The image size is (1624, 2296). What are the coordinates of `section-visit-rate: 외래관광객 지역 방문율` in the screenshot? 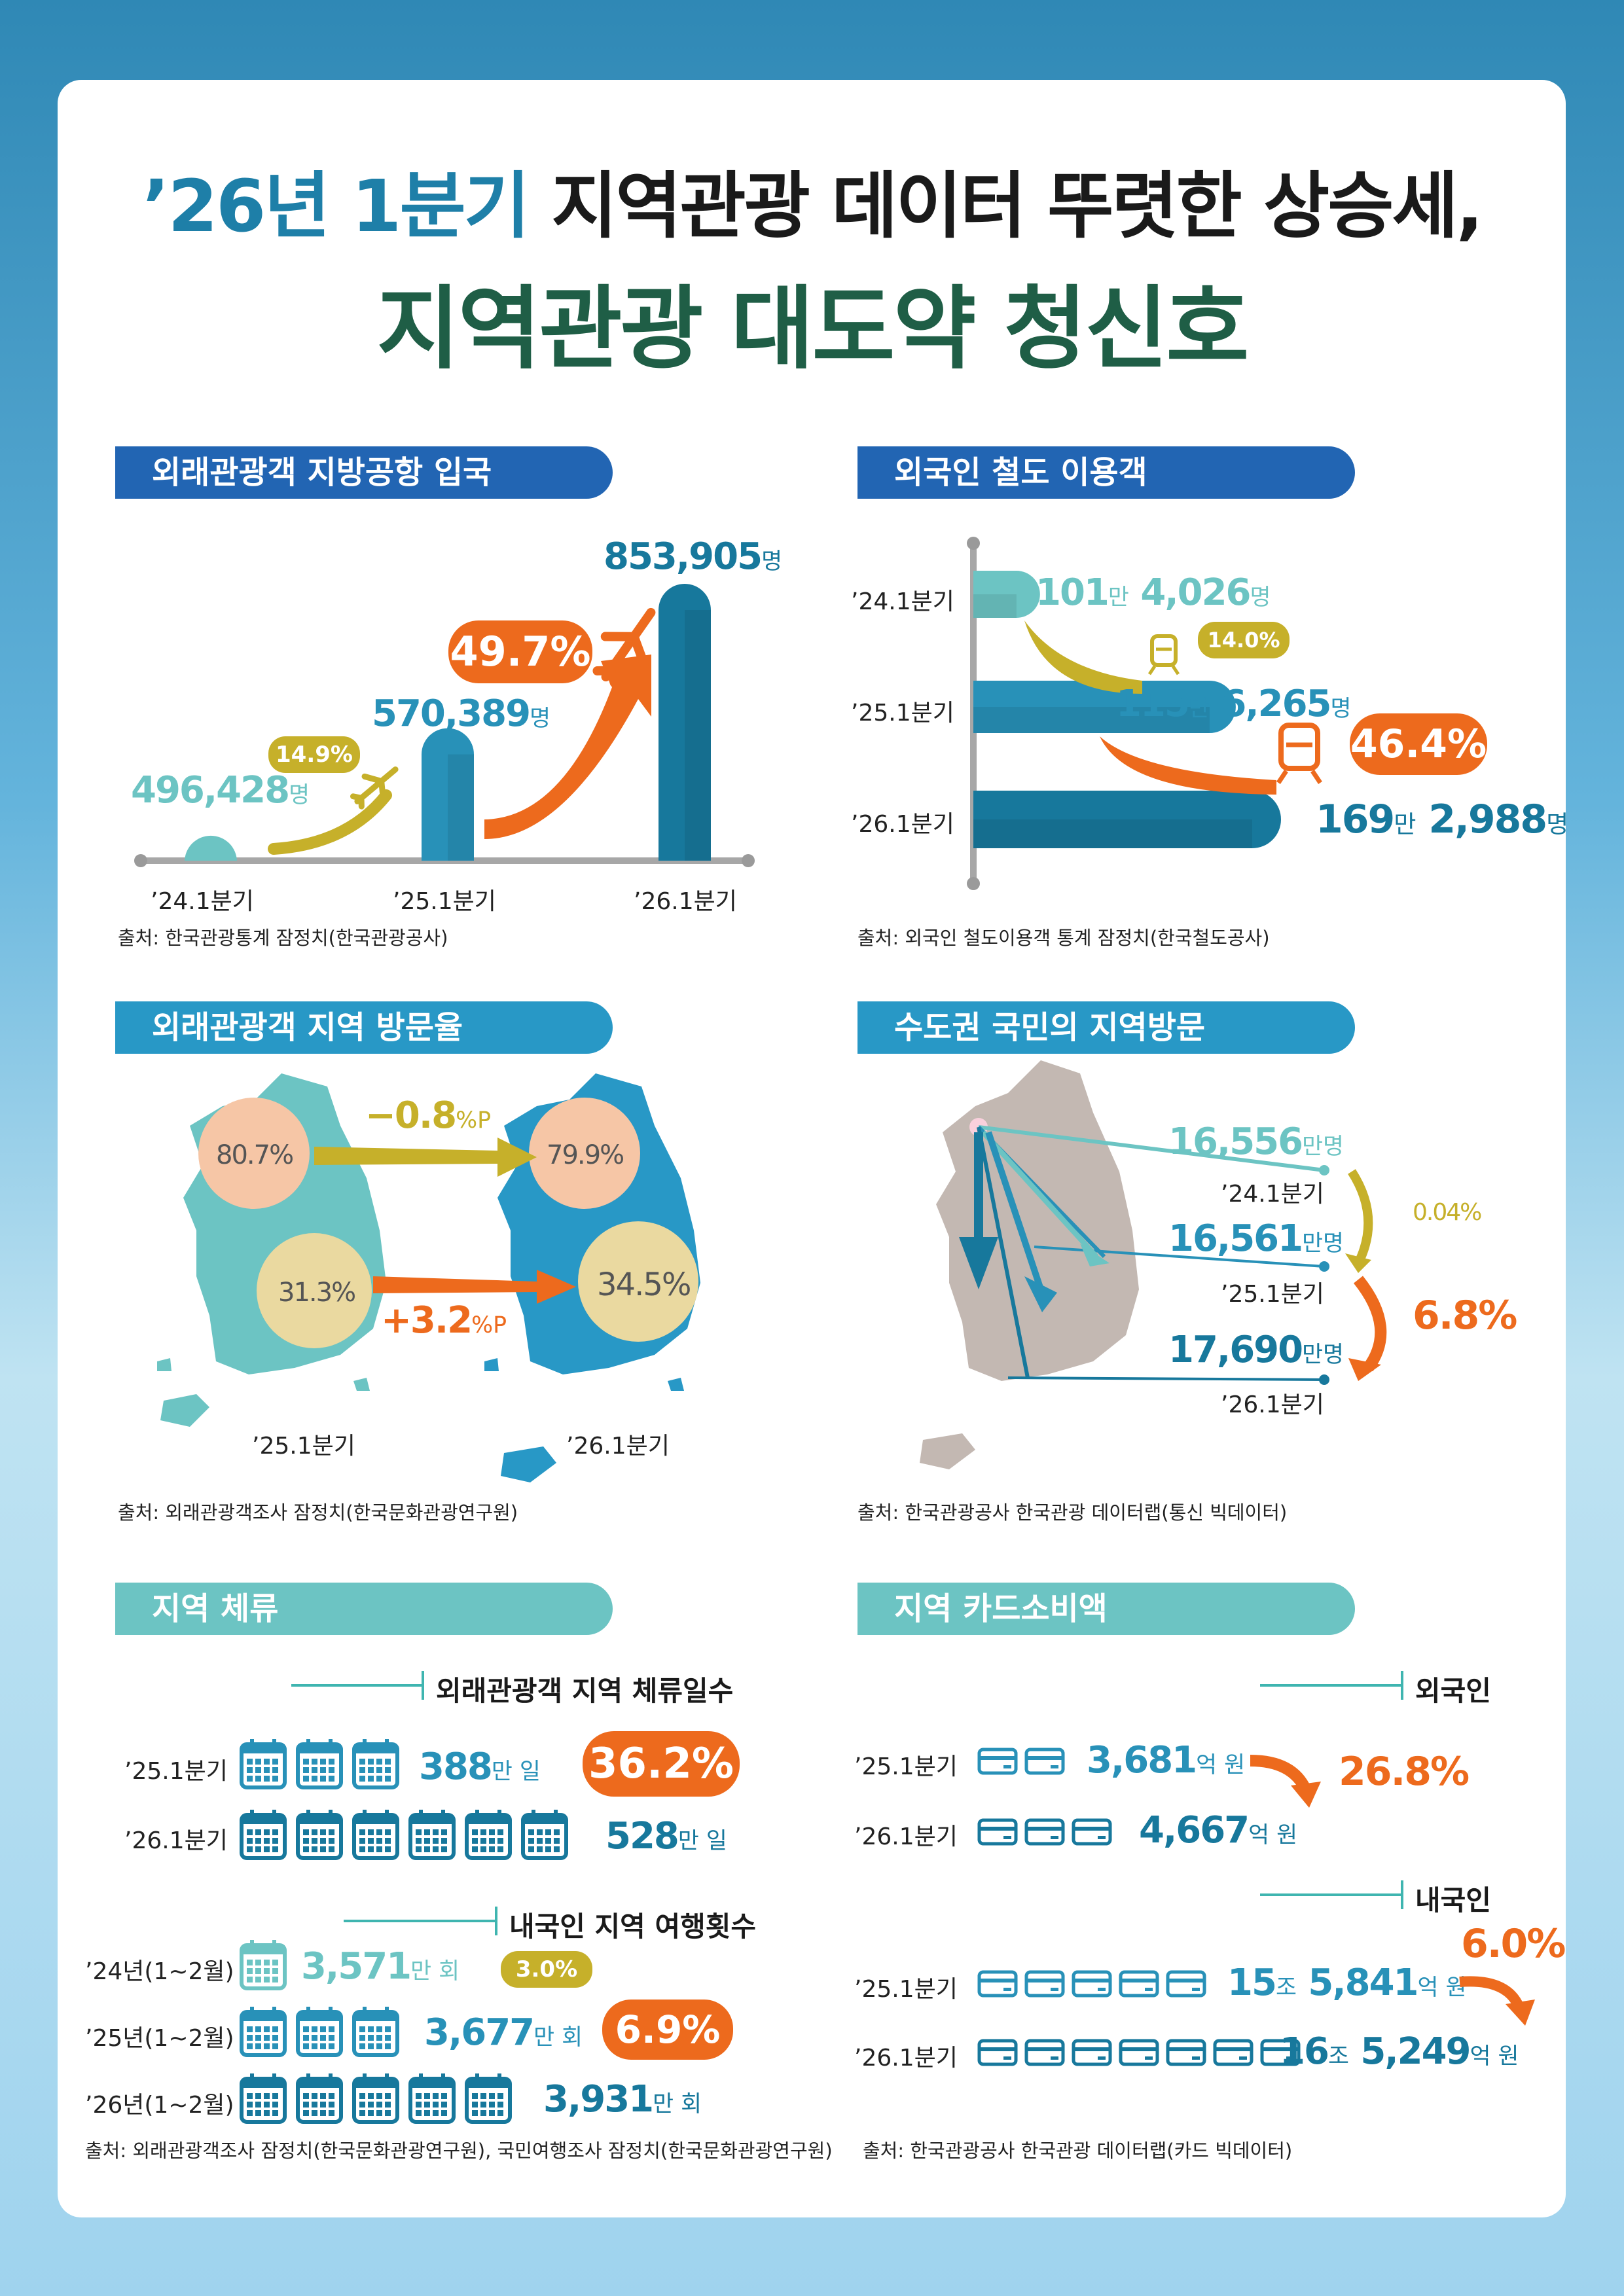 It's located at (364, 1027).